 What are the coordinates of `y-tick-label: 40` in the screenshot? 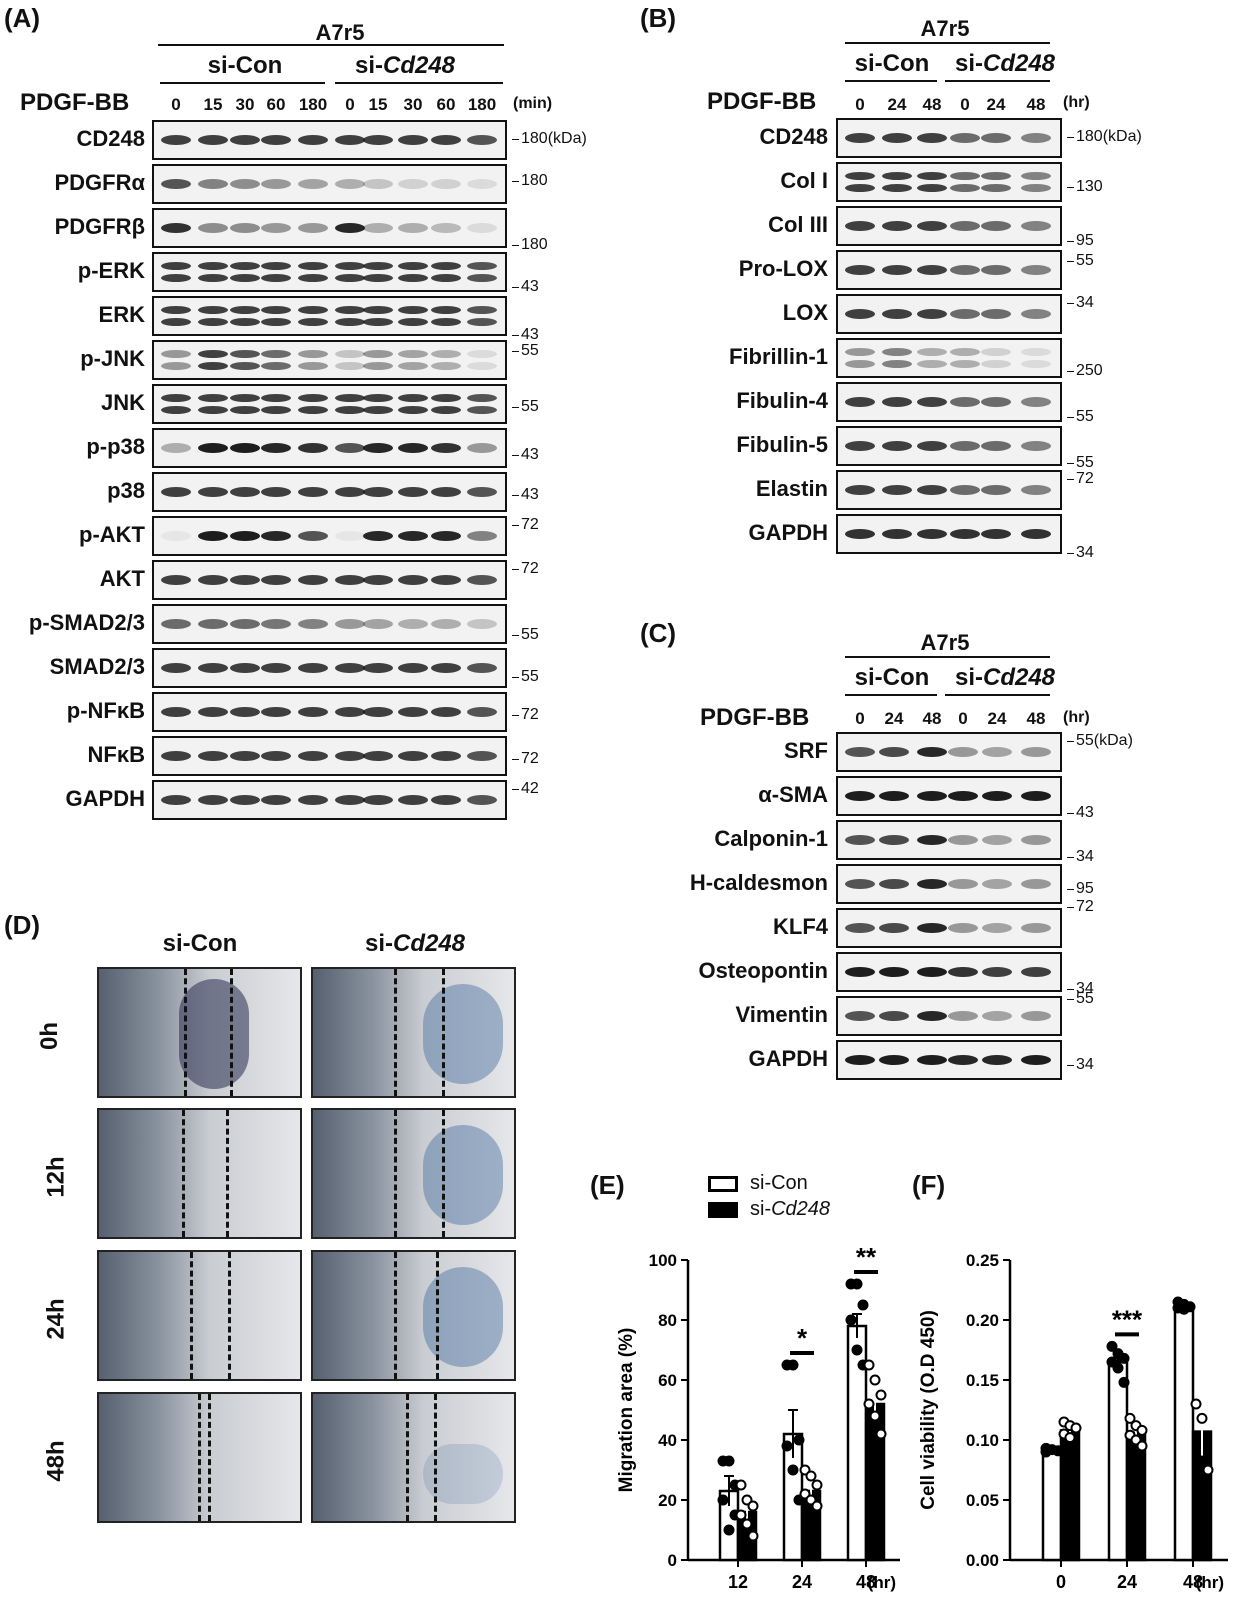 It's located at (667, 1440).